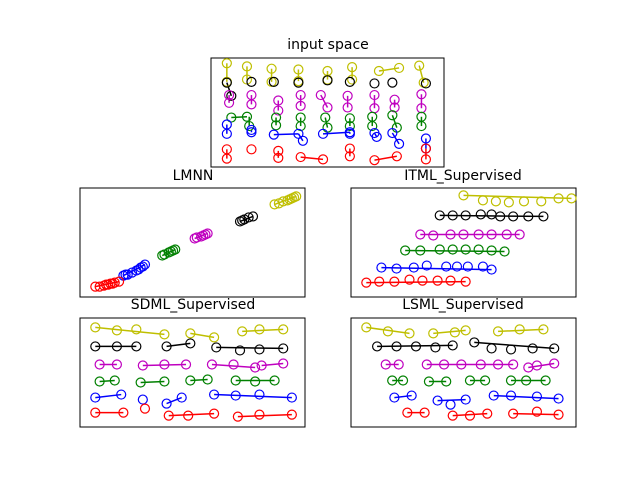 This screenshot has height=480, width=640. What do you see at coordinates (463, 176) in the screenshot?
I see `panel-title-itml-supervised: ITML_Supervised` at bounding box center [463, 176].